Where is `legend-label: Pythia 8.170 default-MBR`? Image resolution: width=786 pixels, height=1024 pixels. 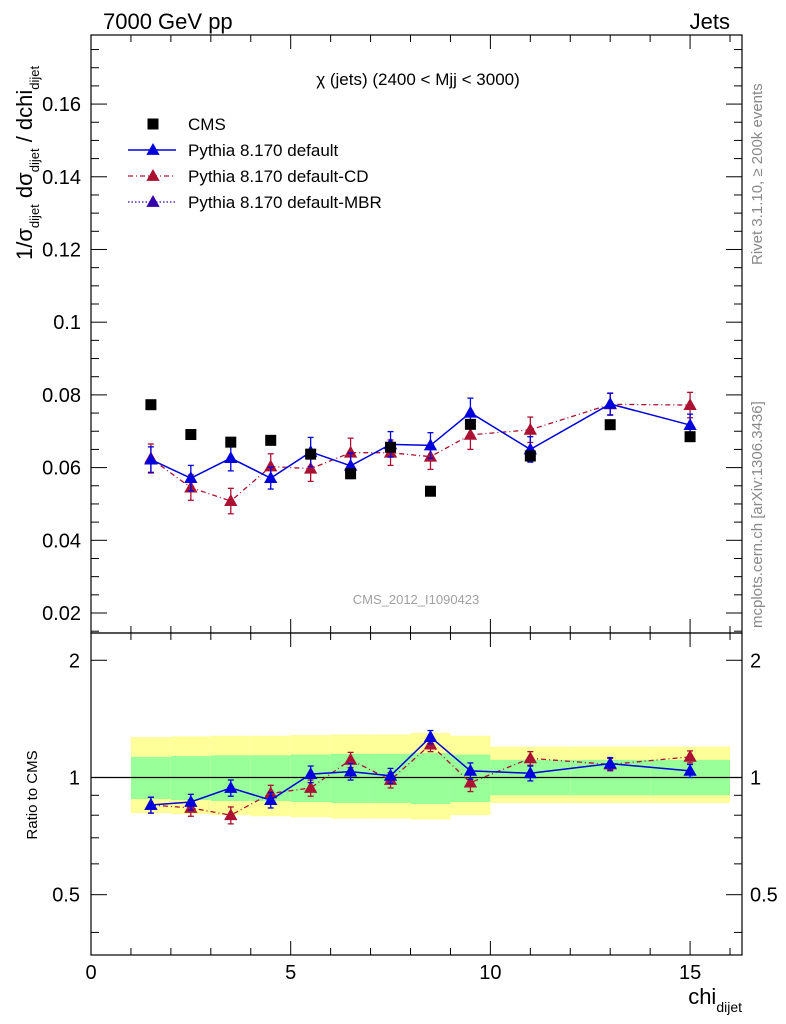
legend-label: Pythia 8.170 default-MBR is located at coordinates (285, 202).